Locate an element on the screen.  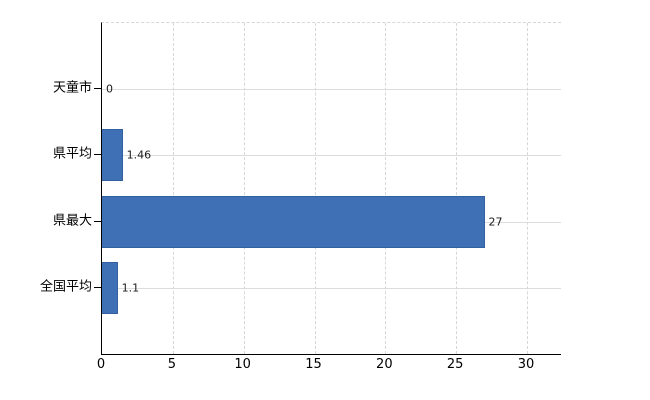
x-tick-label: 10 is located at coordinates (242, 364).